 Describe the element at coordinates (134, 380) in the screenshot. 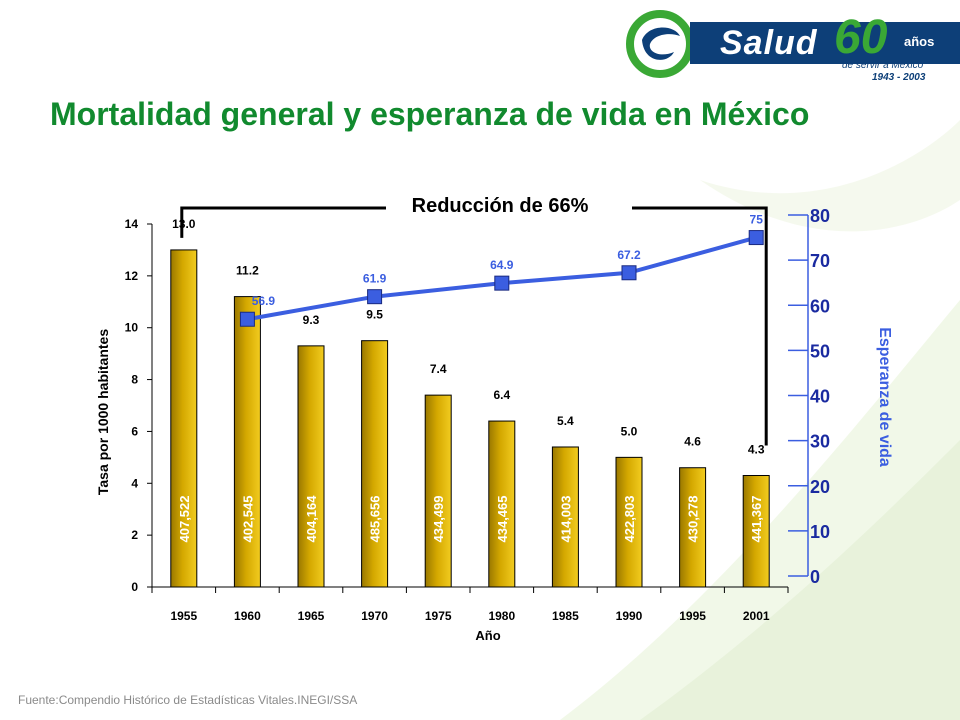

I see `left-tick-label: 8` at that location.